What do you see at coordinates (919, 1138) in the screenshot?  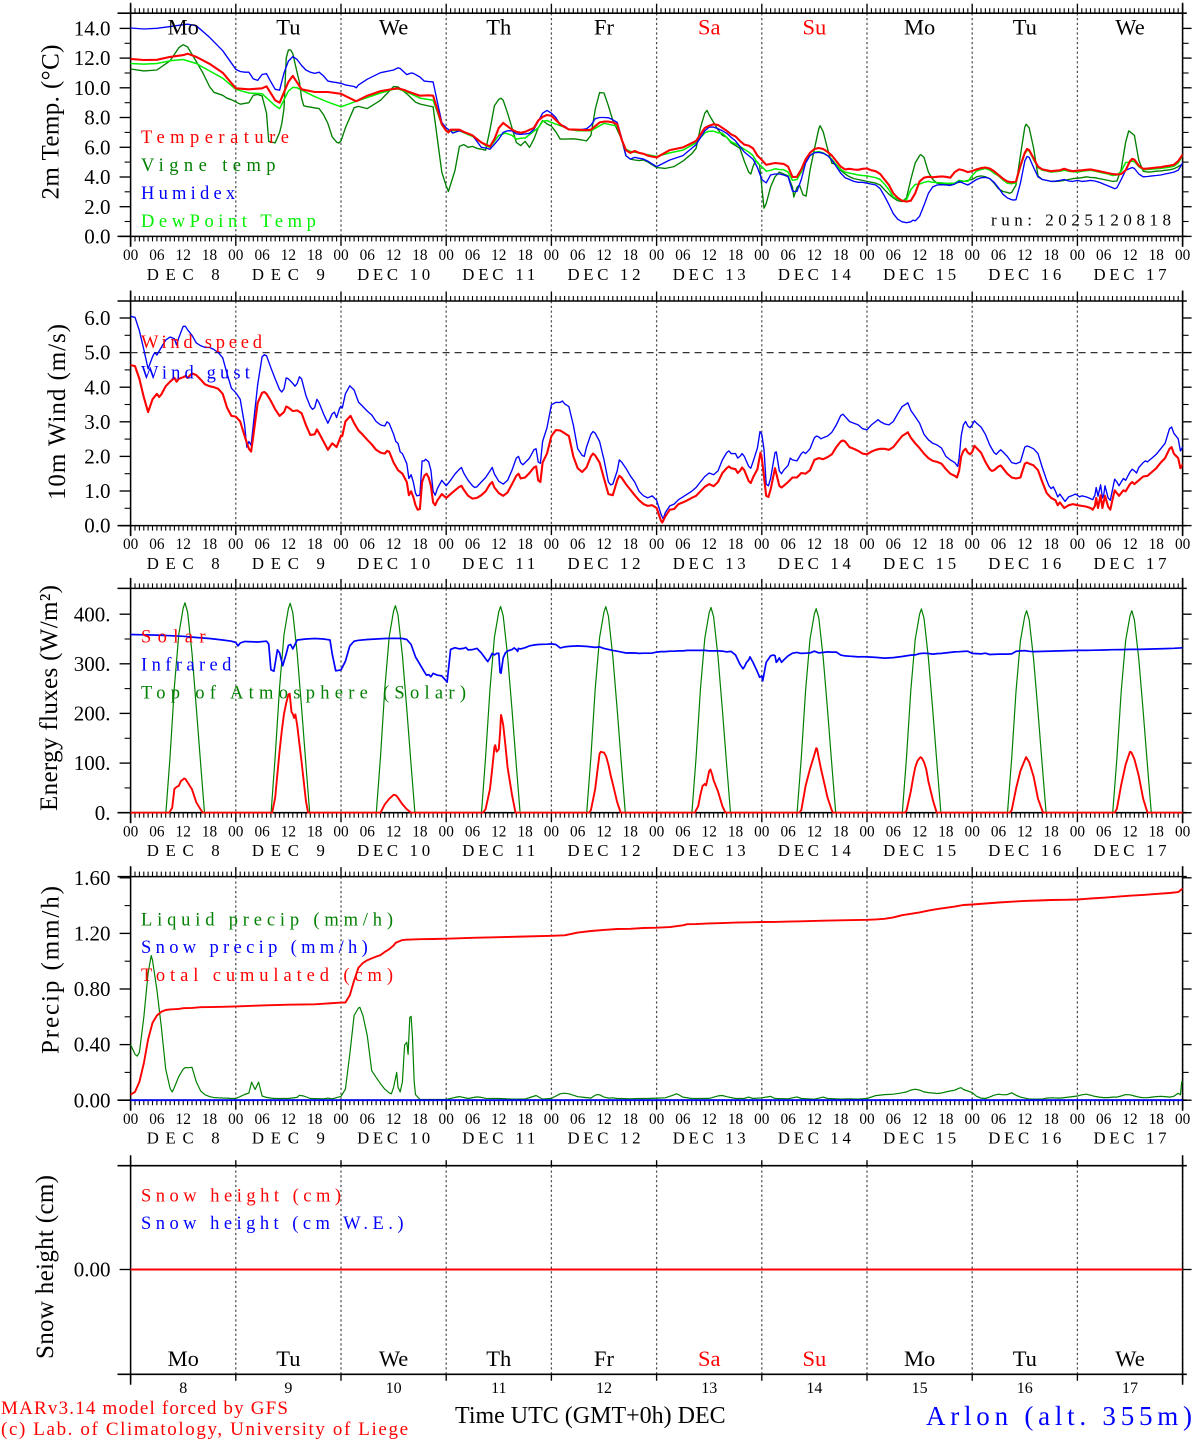 I see `svg-text: DEC 15` at bounding box center [919, 1138].